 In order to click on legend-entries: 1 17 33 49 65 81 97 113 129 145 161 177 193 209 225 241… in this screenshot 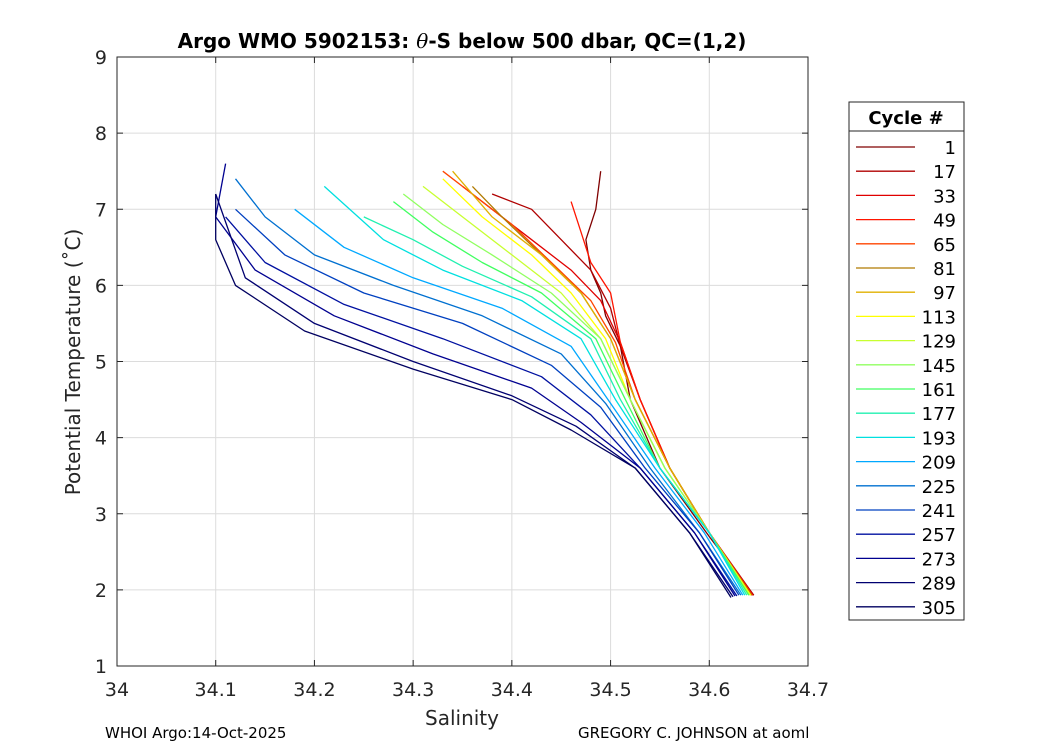, I will do `click(906, 378)`.